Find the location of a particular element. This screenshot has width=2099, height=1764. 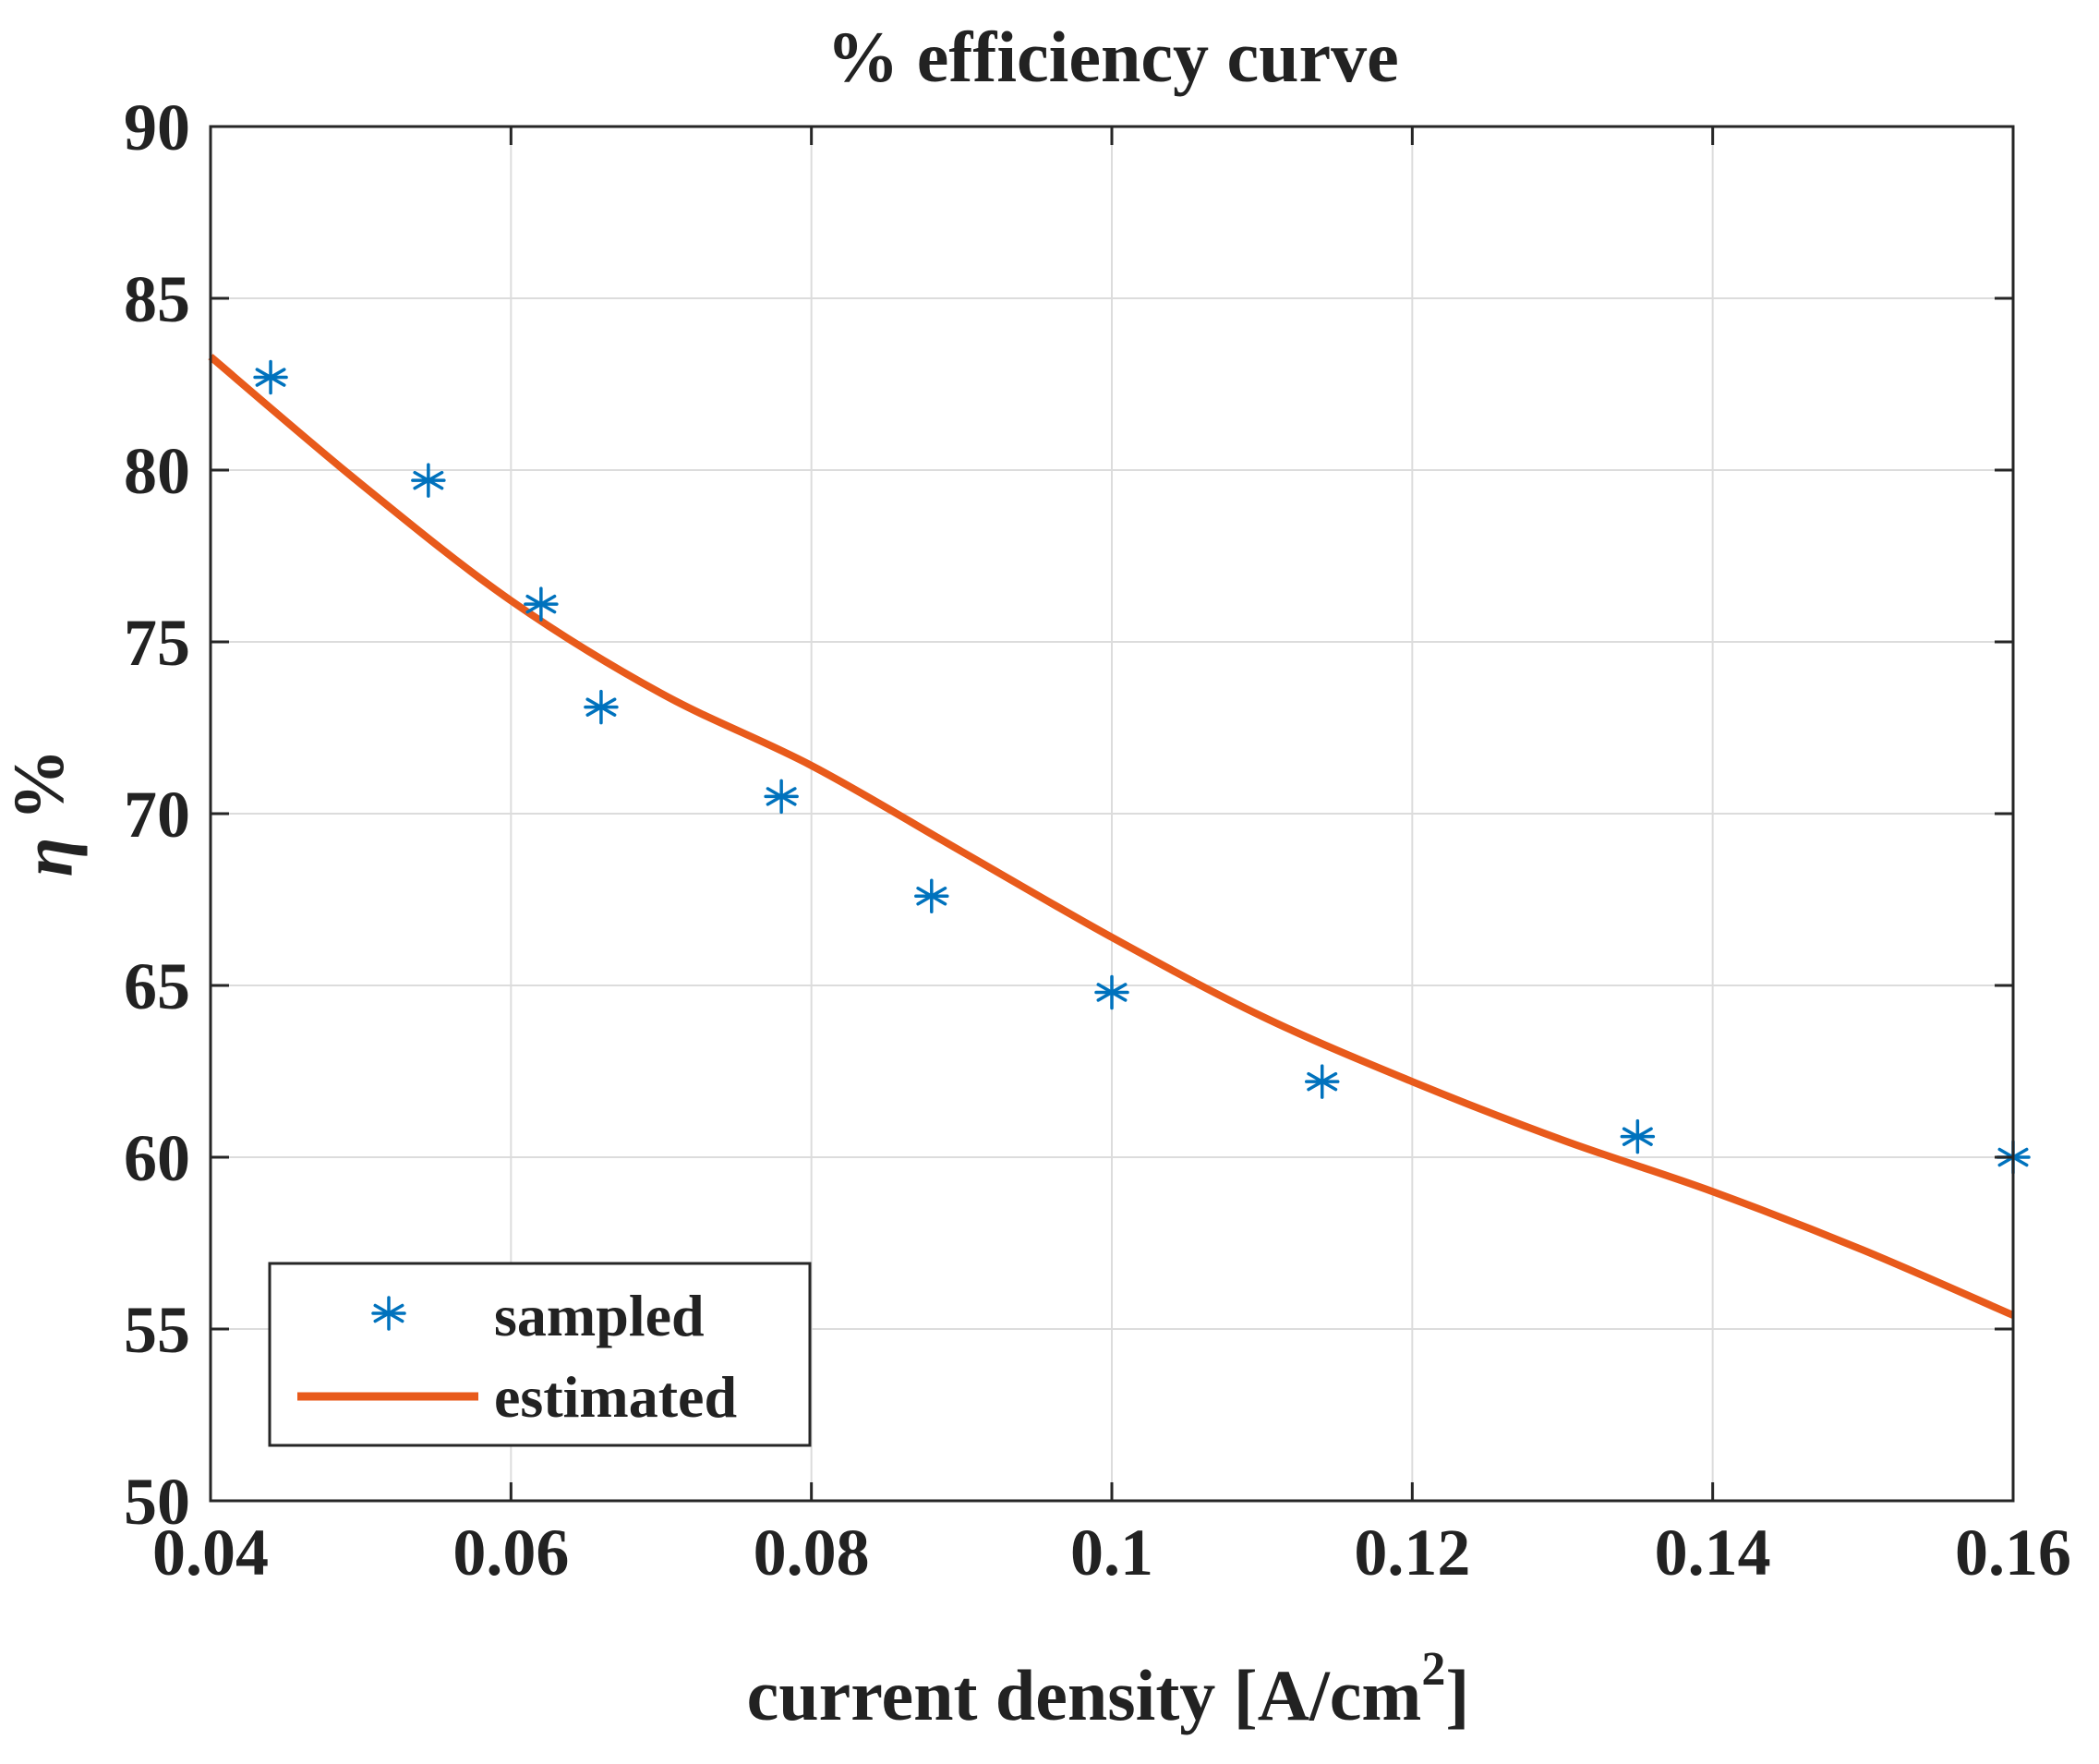

chart-title: % efficiency curve is located at coordinates (1112, 57).